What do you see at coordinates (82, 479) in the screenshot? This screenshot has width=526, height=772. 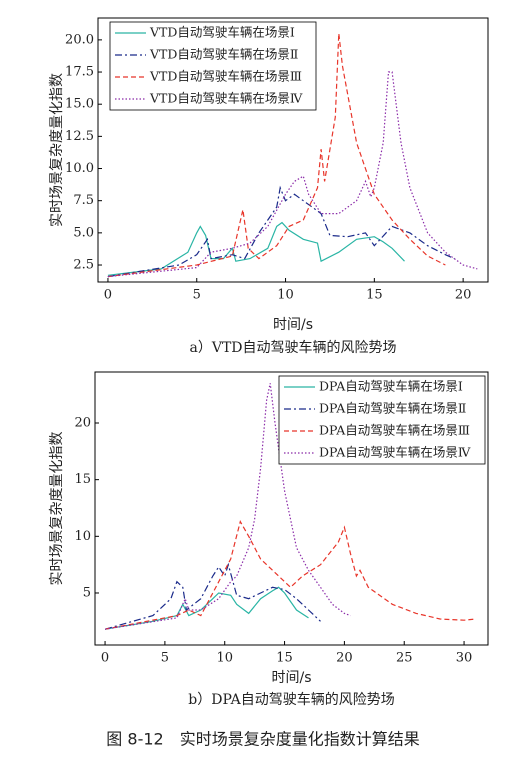 I see `y-tick-label: 15` at bounding box center [82, 479].